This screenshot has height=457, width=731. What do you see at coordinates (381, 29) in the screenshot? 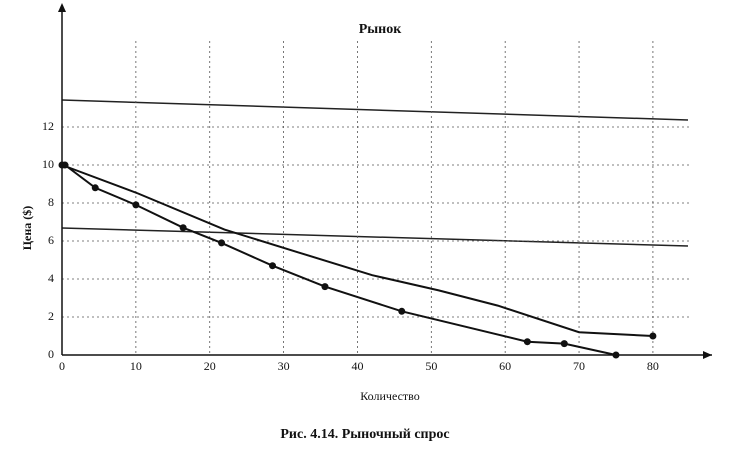
I see `chart-title: Рынок` at bounding box center [381, 29].